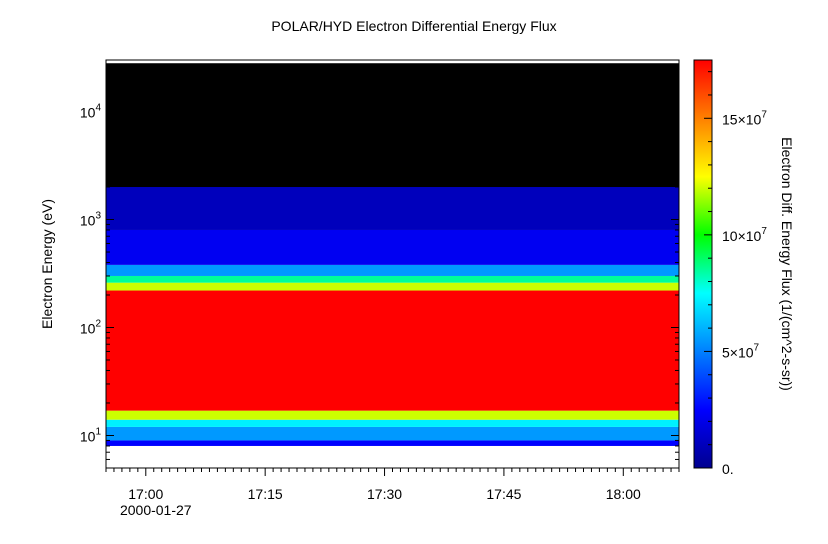 The width and height of the screenshot is (828, 544). Describe the element at coordinates (703, 264) in the screenshot. I see `colorbar` at that location.